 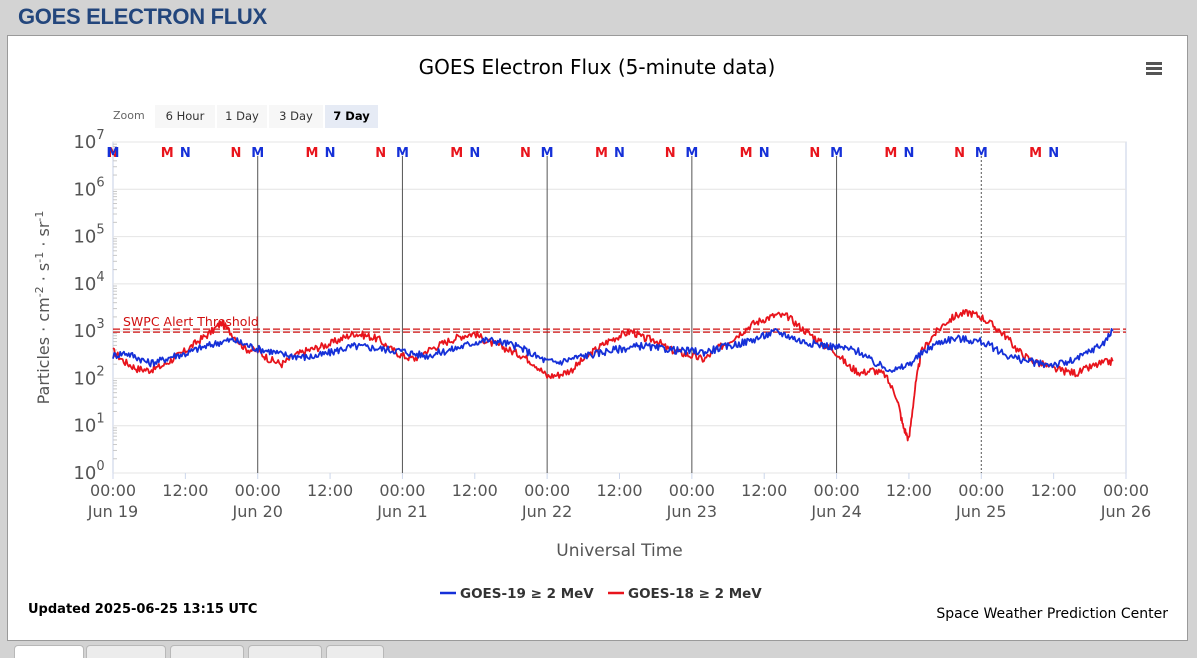 What do you see at coordinates (185, 116) in the screenshot?
I see `zoom-6-hour-button: 6 Hour` at bounding box center [185, 116].